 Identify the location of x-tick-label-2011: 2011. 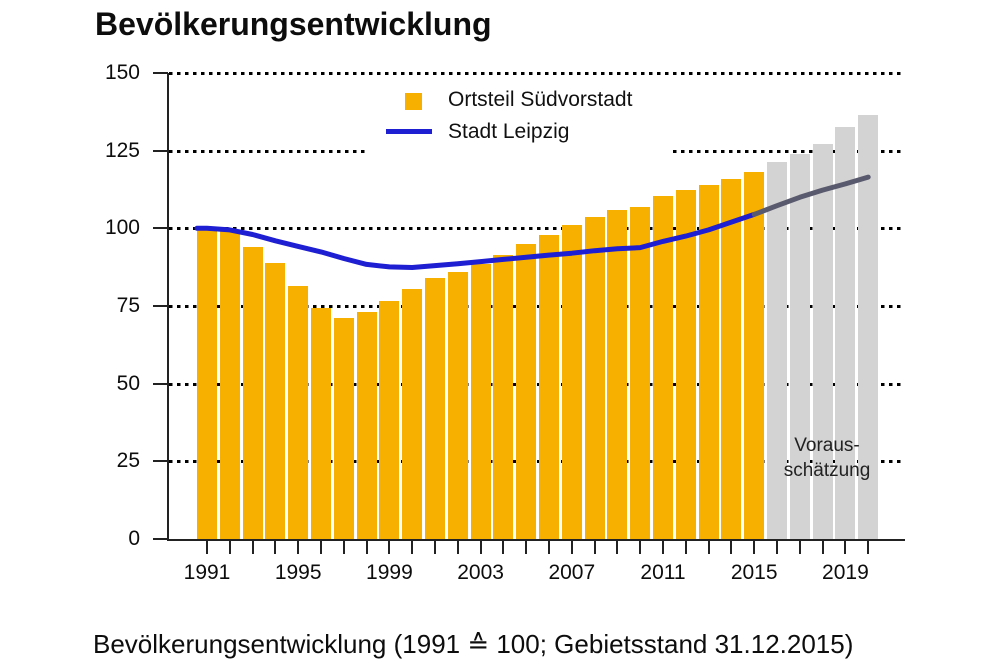
(663, 572).